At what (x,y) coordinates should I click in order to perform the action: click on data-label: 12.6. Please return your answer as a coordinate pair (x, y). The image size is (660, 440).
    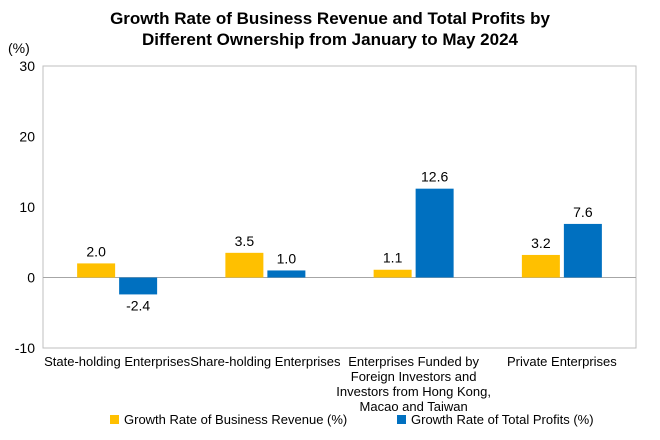
    Looking at the image, I should click on (434, 177).